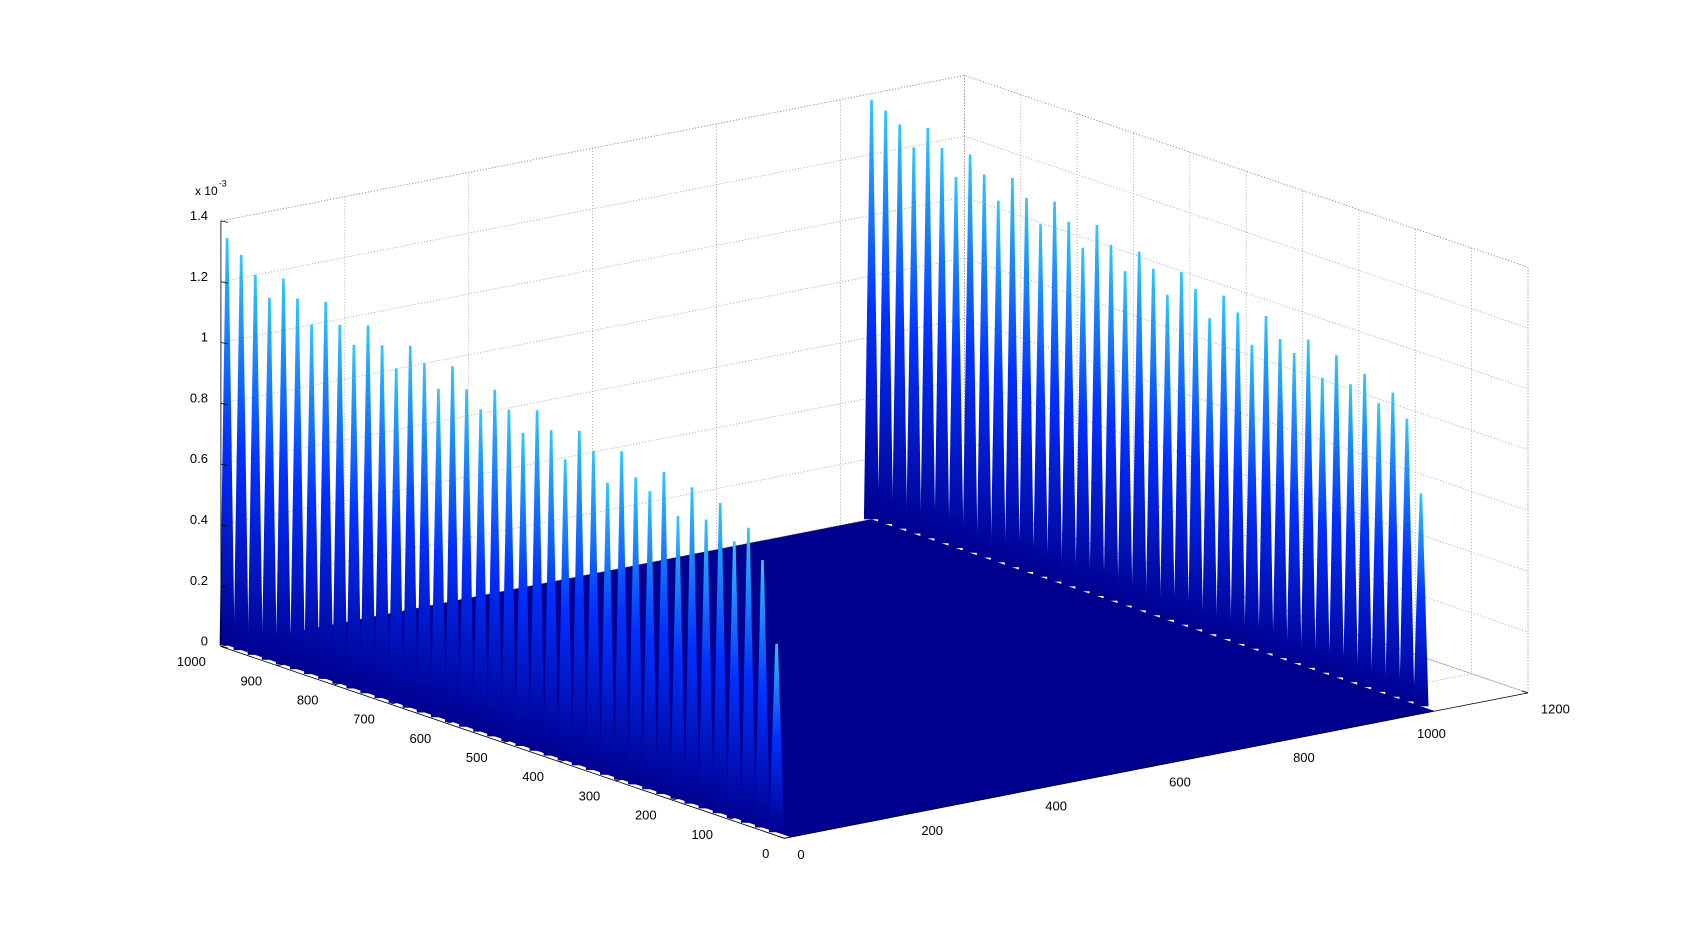 This screenshot has height=940, width=1681. I want to click on y-tick-label: 400, so click(533, 776).